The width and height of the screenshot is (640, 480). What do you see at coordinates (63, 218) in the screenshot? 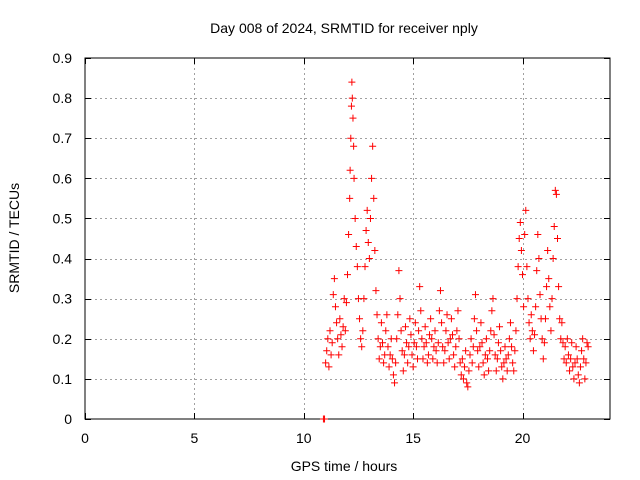
I see `y-tick-label: 0.5` at bounding box center [63, 218].